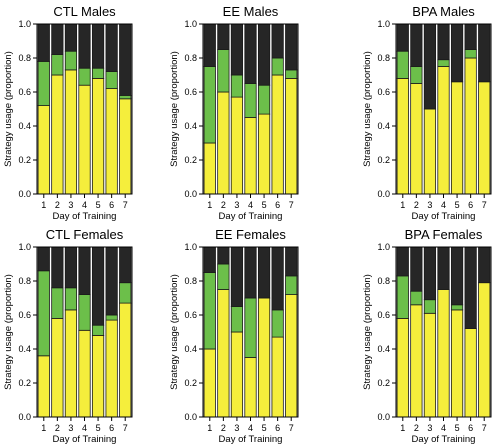  What do you see at coordinates (85, 234) in the screenshot?
I see `panel-title: CTL Females` at bounding box center [85, 234].